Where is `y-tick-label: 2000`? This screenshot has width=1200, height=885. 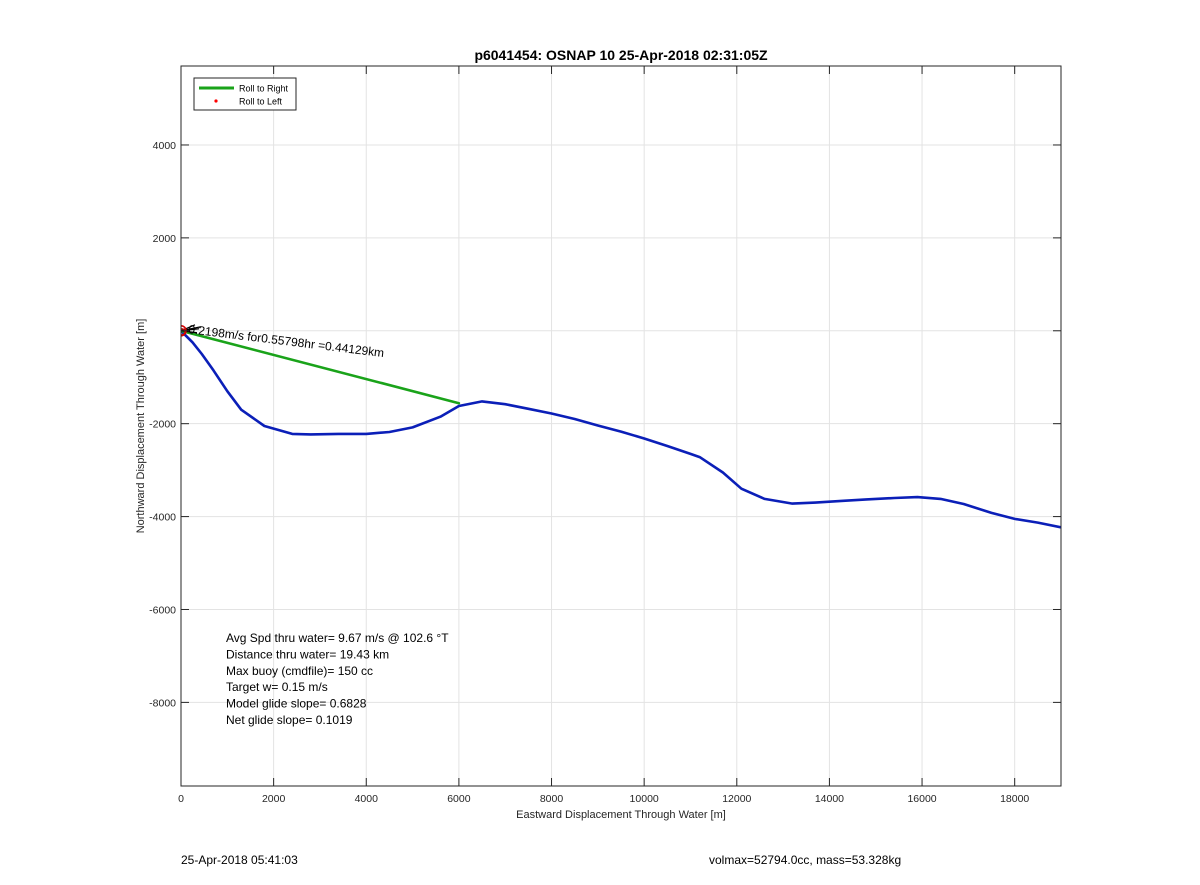
y-tick-label: 2000 is located at coordinates (165, 239).